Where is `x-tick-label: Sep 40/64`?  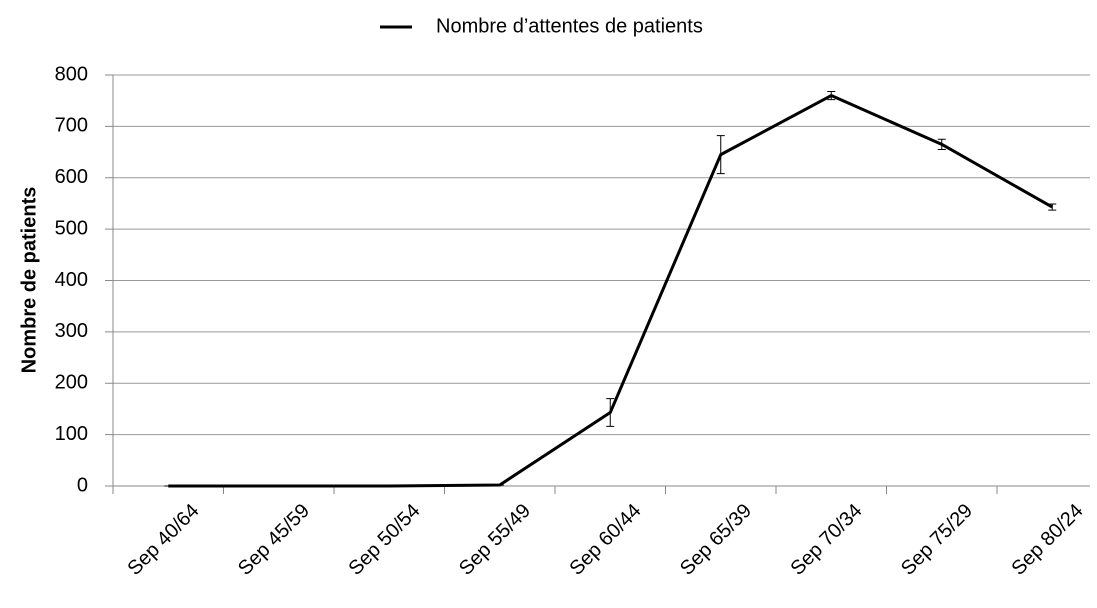
x-tick-label: Sep 40/64 is located at coordinates (163, 540).